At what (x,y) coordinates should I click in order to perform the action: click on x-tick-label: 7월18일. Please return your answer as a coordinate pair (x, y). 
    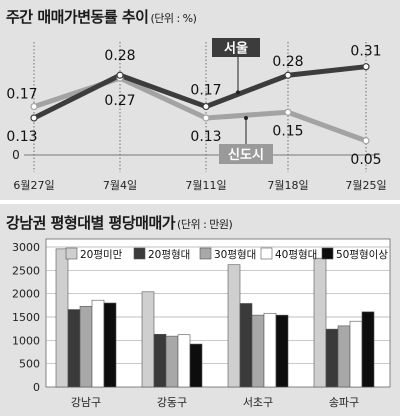
    Looking at the image, I should click on (287, 185).